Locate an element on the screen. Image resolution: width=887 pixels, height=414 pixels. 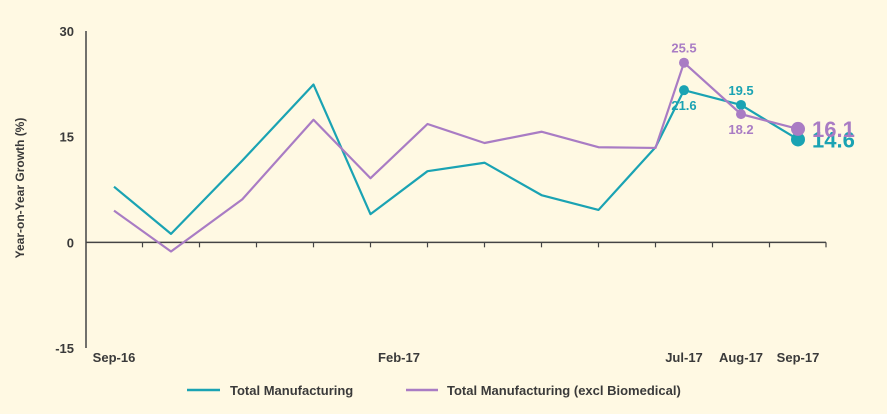
x-tick-label: Jul-17 is located at coordinates (684, 357).